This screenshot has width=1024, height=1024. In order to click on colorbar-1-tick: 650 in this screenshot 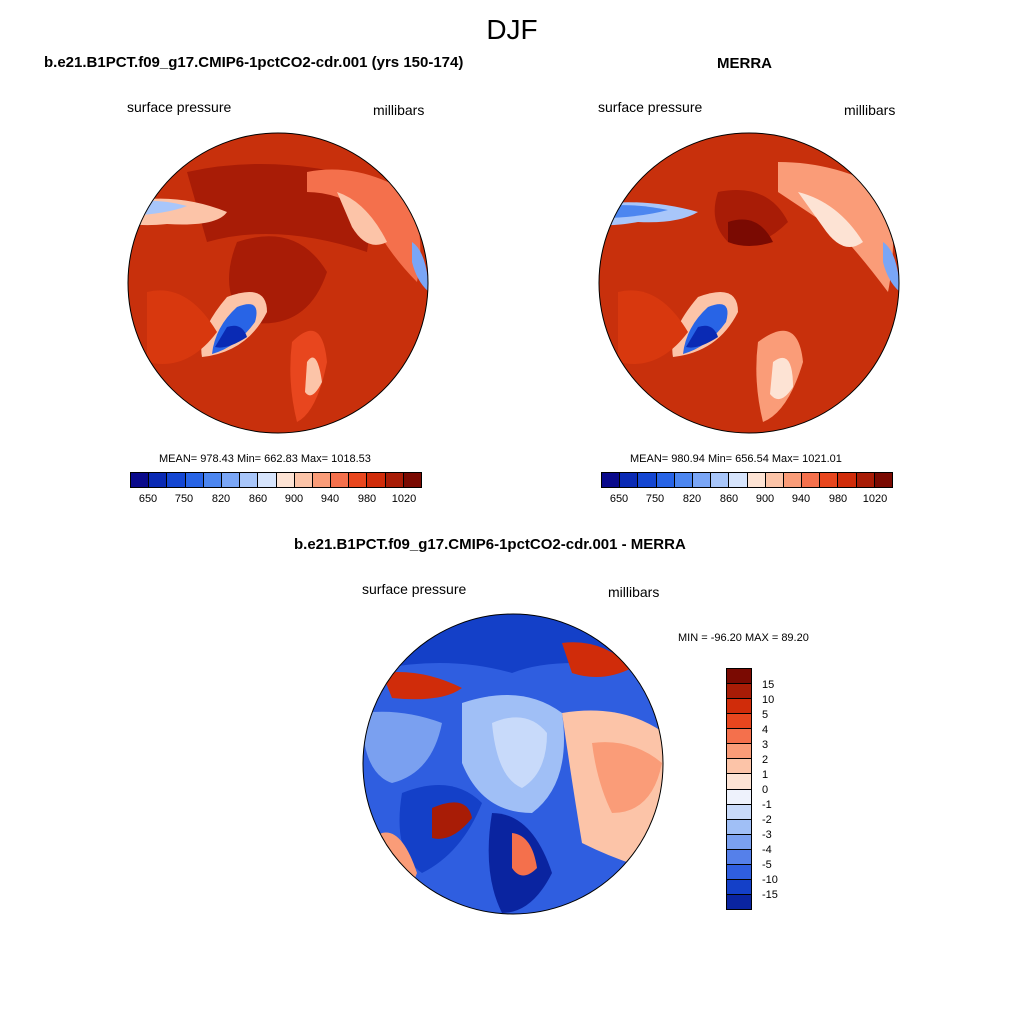, I will do `click(148, 499)`.